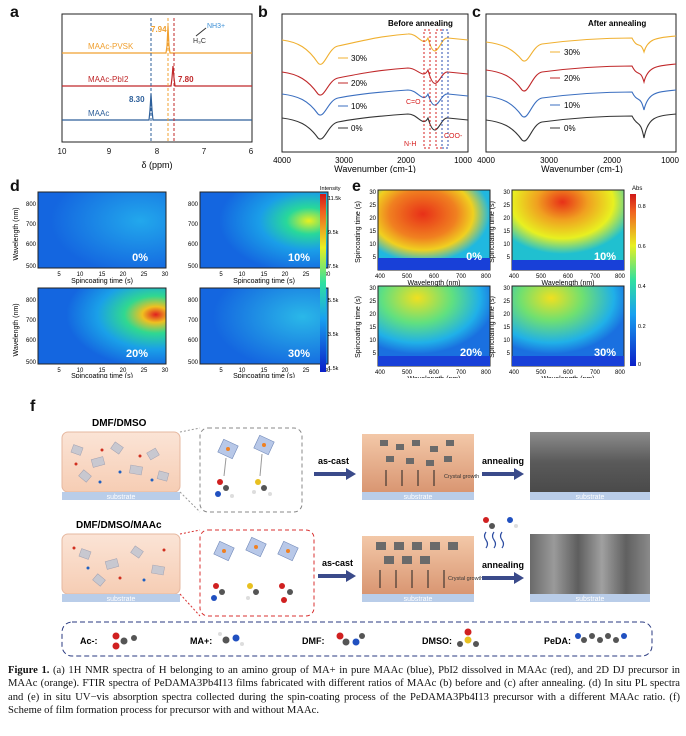  Describe the element at coordinates (119, 525) in the screenshot. I see `row2-title: DMF/DMSO/MAAc` at that location.